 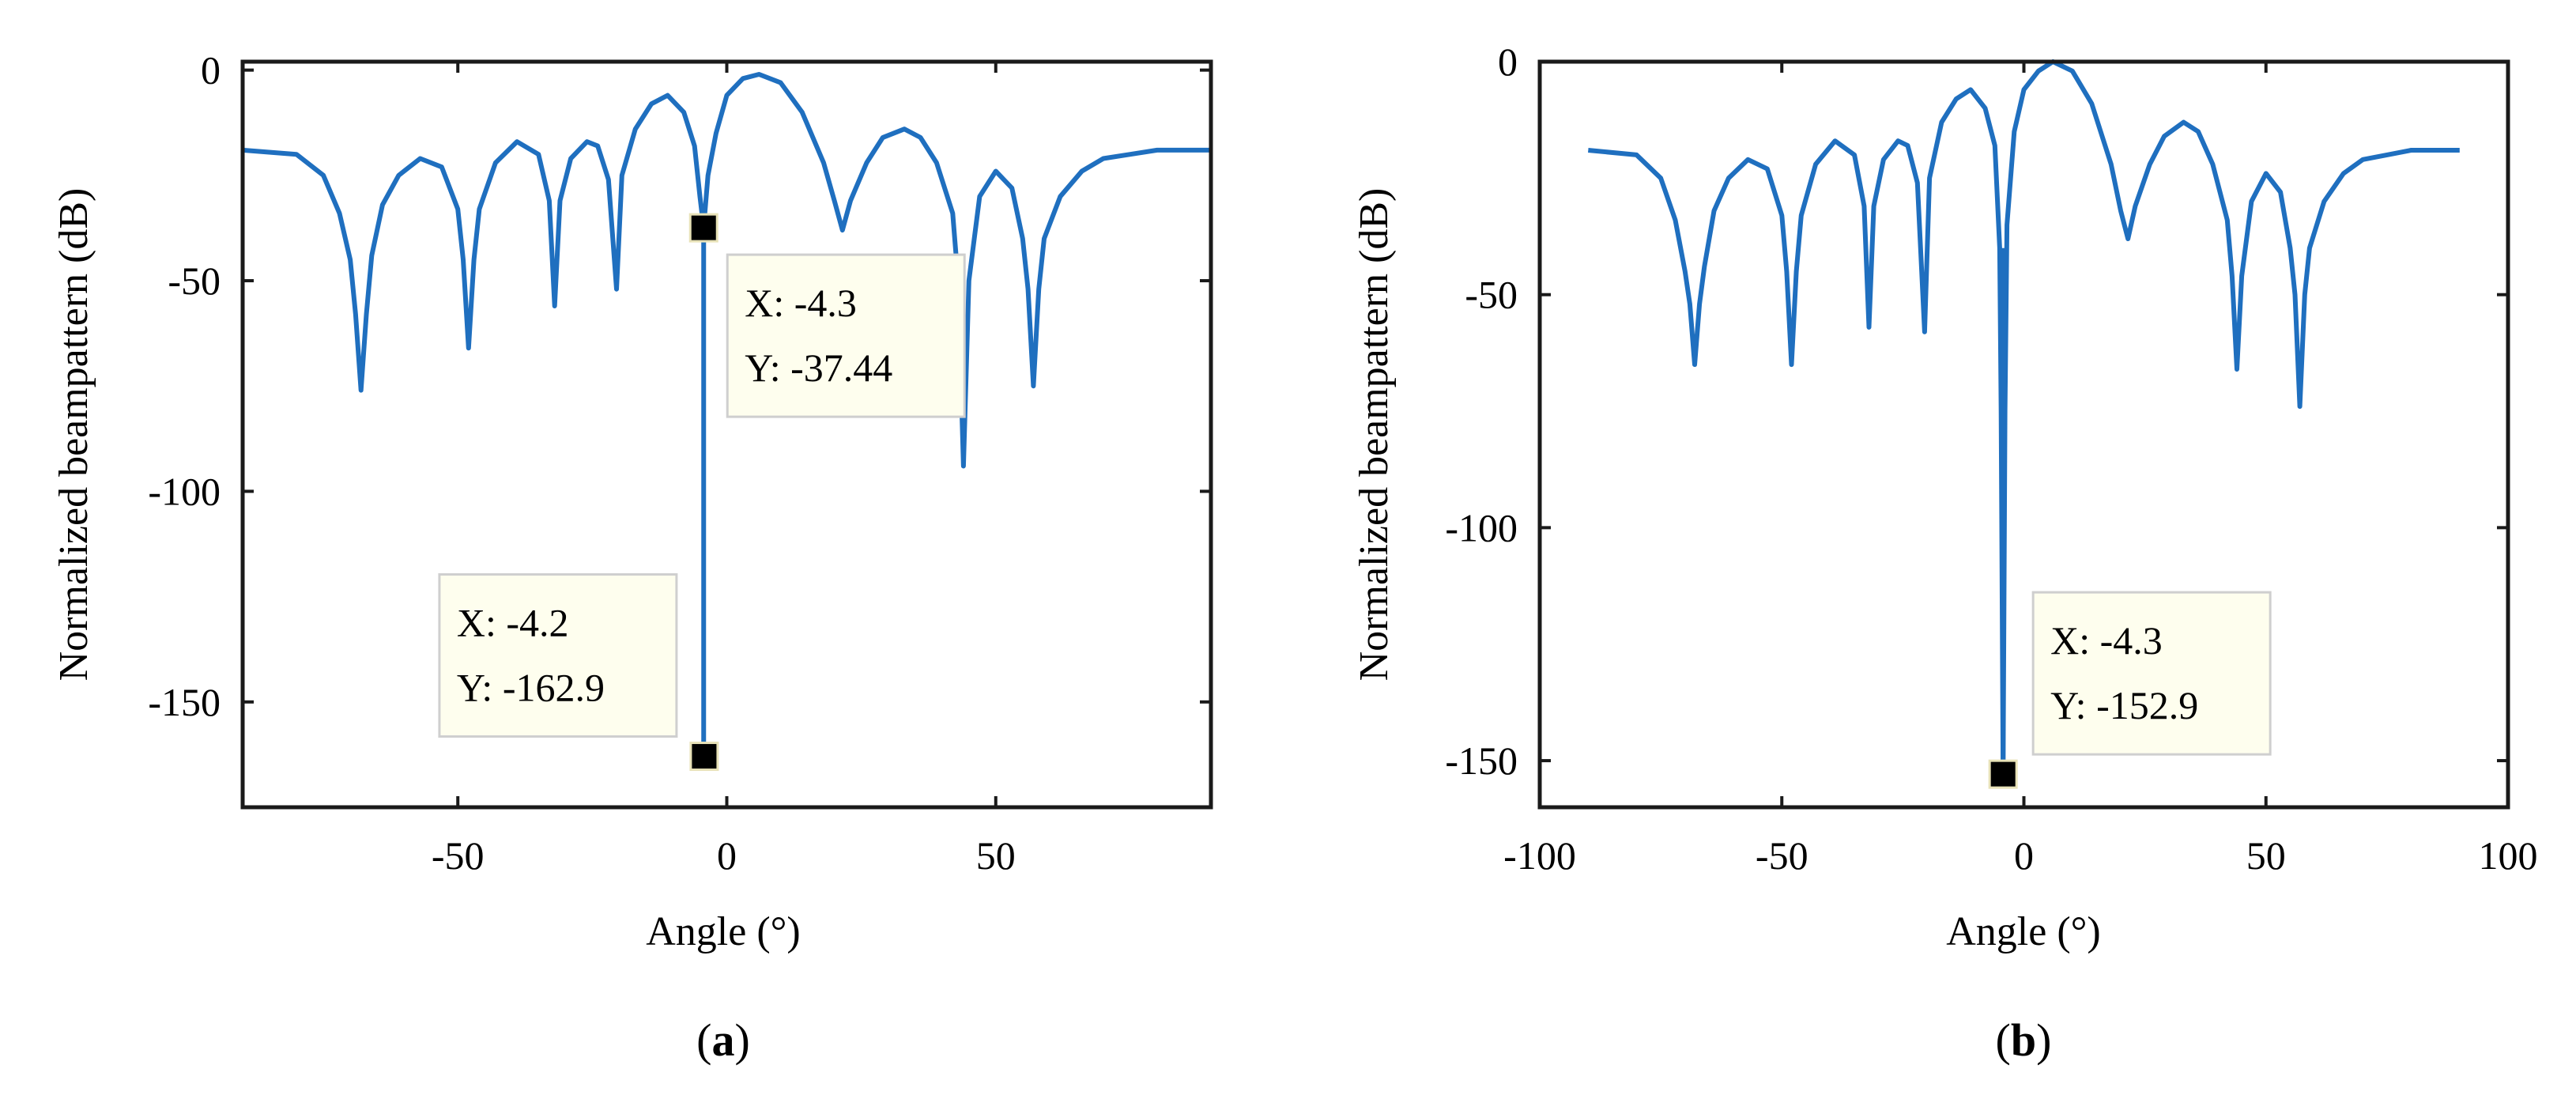 I want to click on datatip-box: X: -4.3 Y: -37.44, so click(x=846, y=335).